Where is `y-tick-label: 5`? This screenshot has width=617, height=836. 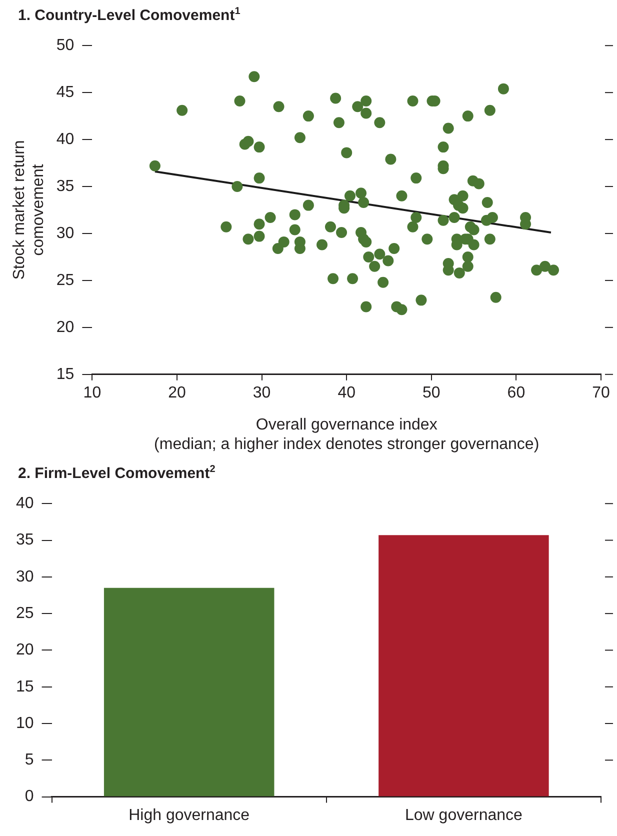
y-tick-label: 5 is located at coordinates (29, 760).